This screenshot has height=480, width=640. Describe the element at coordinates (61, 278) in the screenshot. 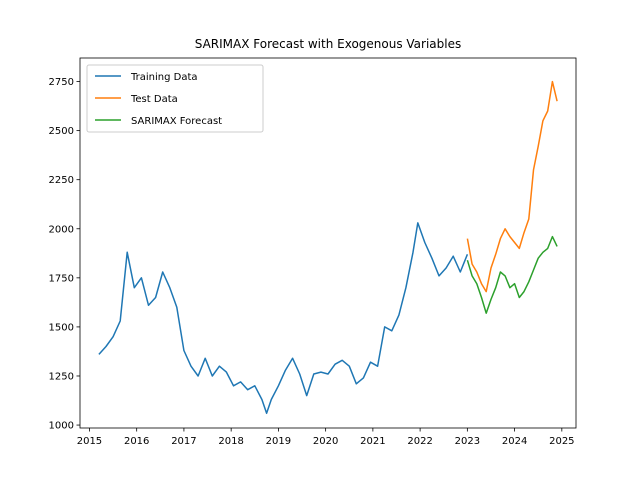

I see `y-tick-label: 1750` at that location.